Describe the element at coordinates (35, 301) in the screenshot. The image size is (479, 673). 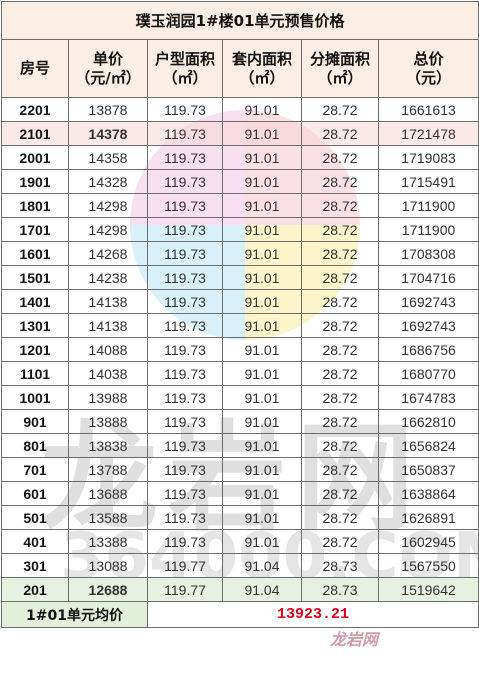
I see `cell-room: 1401` at that location.